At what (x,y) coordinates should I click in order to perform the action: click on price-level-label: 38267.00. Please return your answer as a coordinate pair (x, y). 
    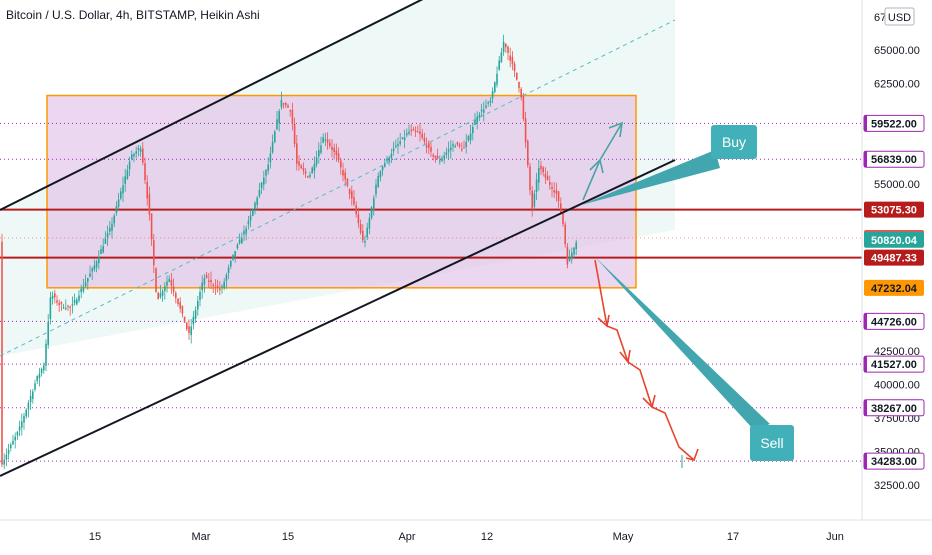
    Looking at the image, I should click on (894, 409).